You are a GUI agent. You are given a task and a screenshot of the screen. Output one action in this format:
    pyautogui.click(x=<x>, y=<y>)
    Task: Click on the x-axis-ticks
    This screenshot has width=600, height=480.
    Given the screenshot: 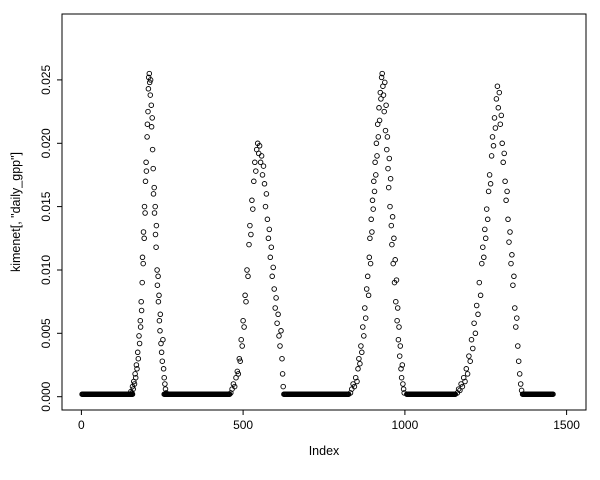 What is the action you would take?
    pyautogui.click(x=324, y=412)
    